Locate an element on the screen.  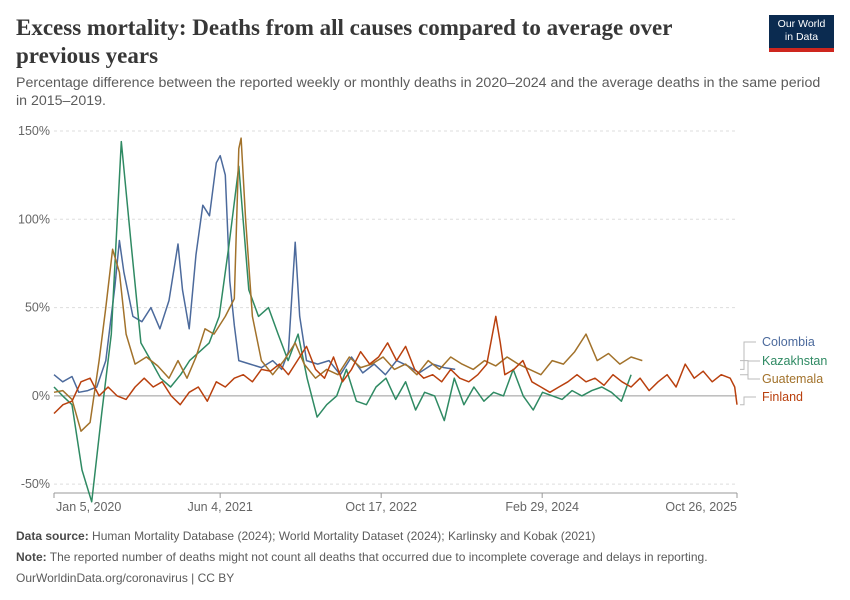
y-tick-label: 100% is located at coordinates (34, 219).